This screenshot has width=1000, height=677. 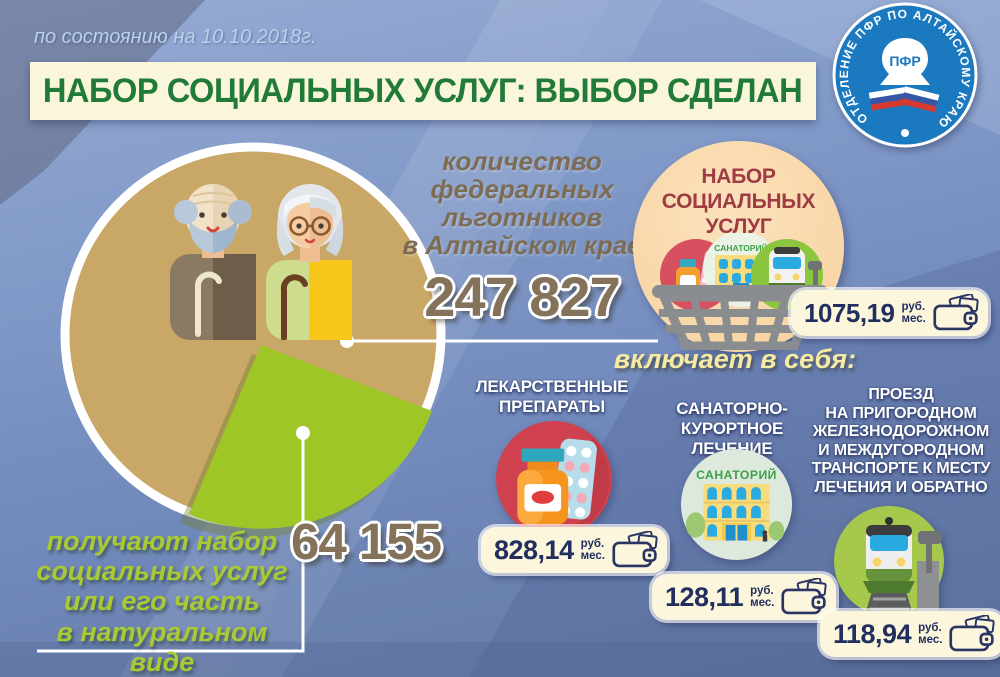 I want to click on pfr-emblem-letters: ПФР, so click(x=904, y=61).